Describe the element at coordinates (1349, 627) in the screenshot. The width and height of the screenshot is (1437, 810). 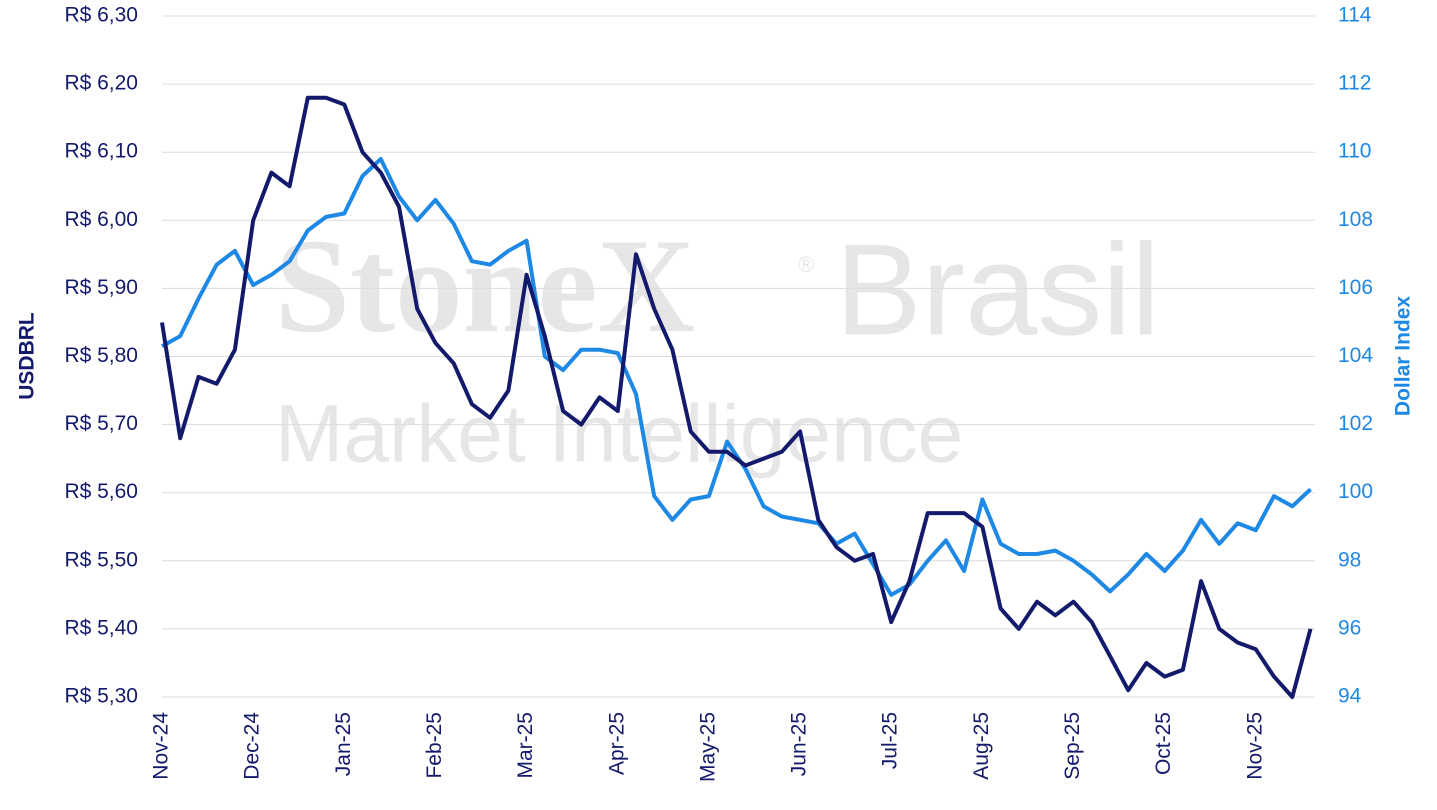
I see `y2-tick-label: 96` at that location.